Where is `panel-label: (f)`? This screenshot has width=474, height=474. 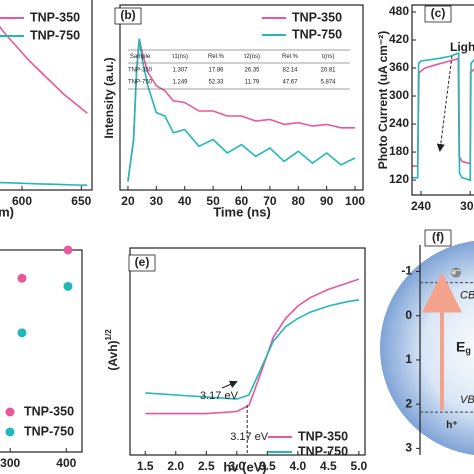 panel-label: (f) is located at coordinates (438, 237).